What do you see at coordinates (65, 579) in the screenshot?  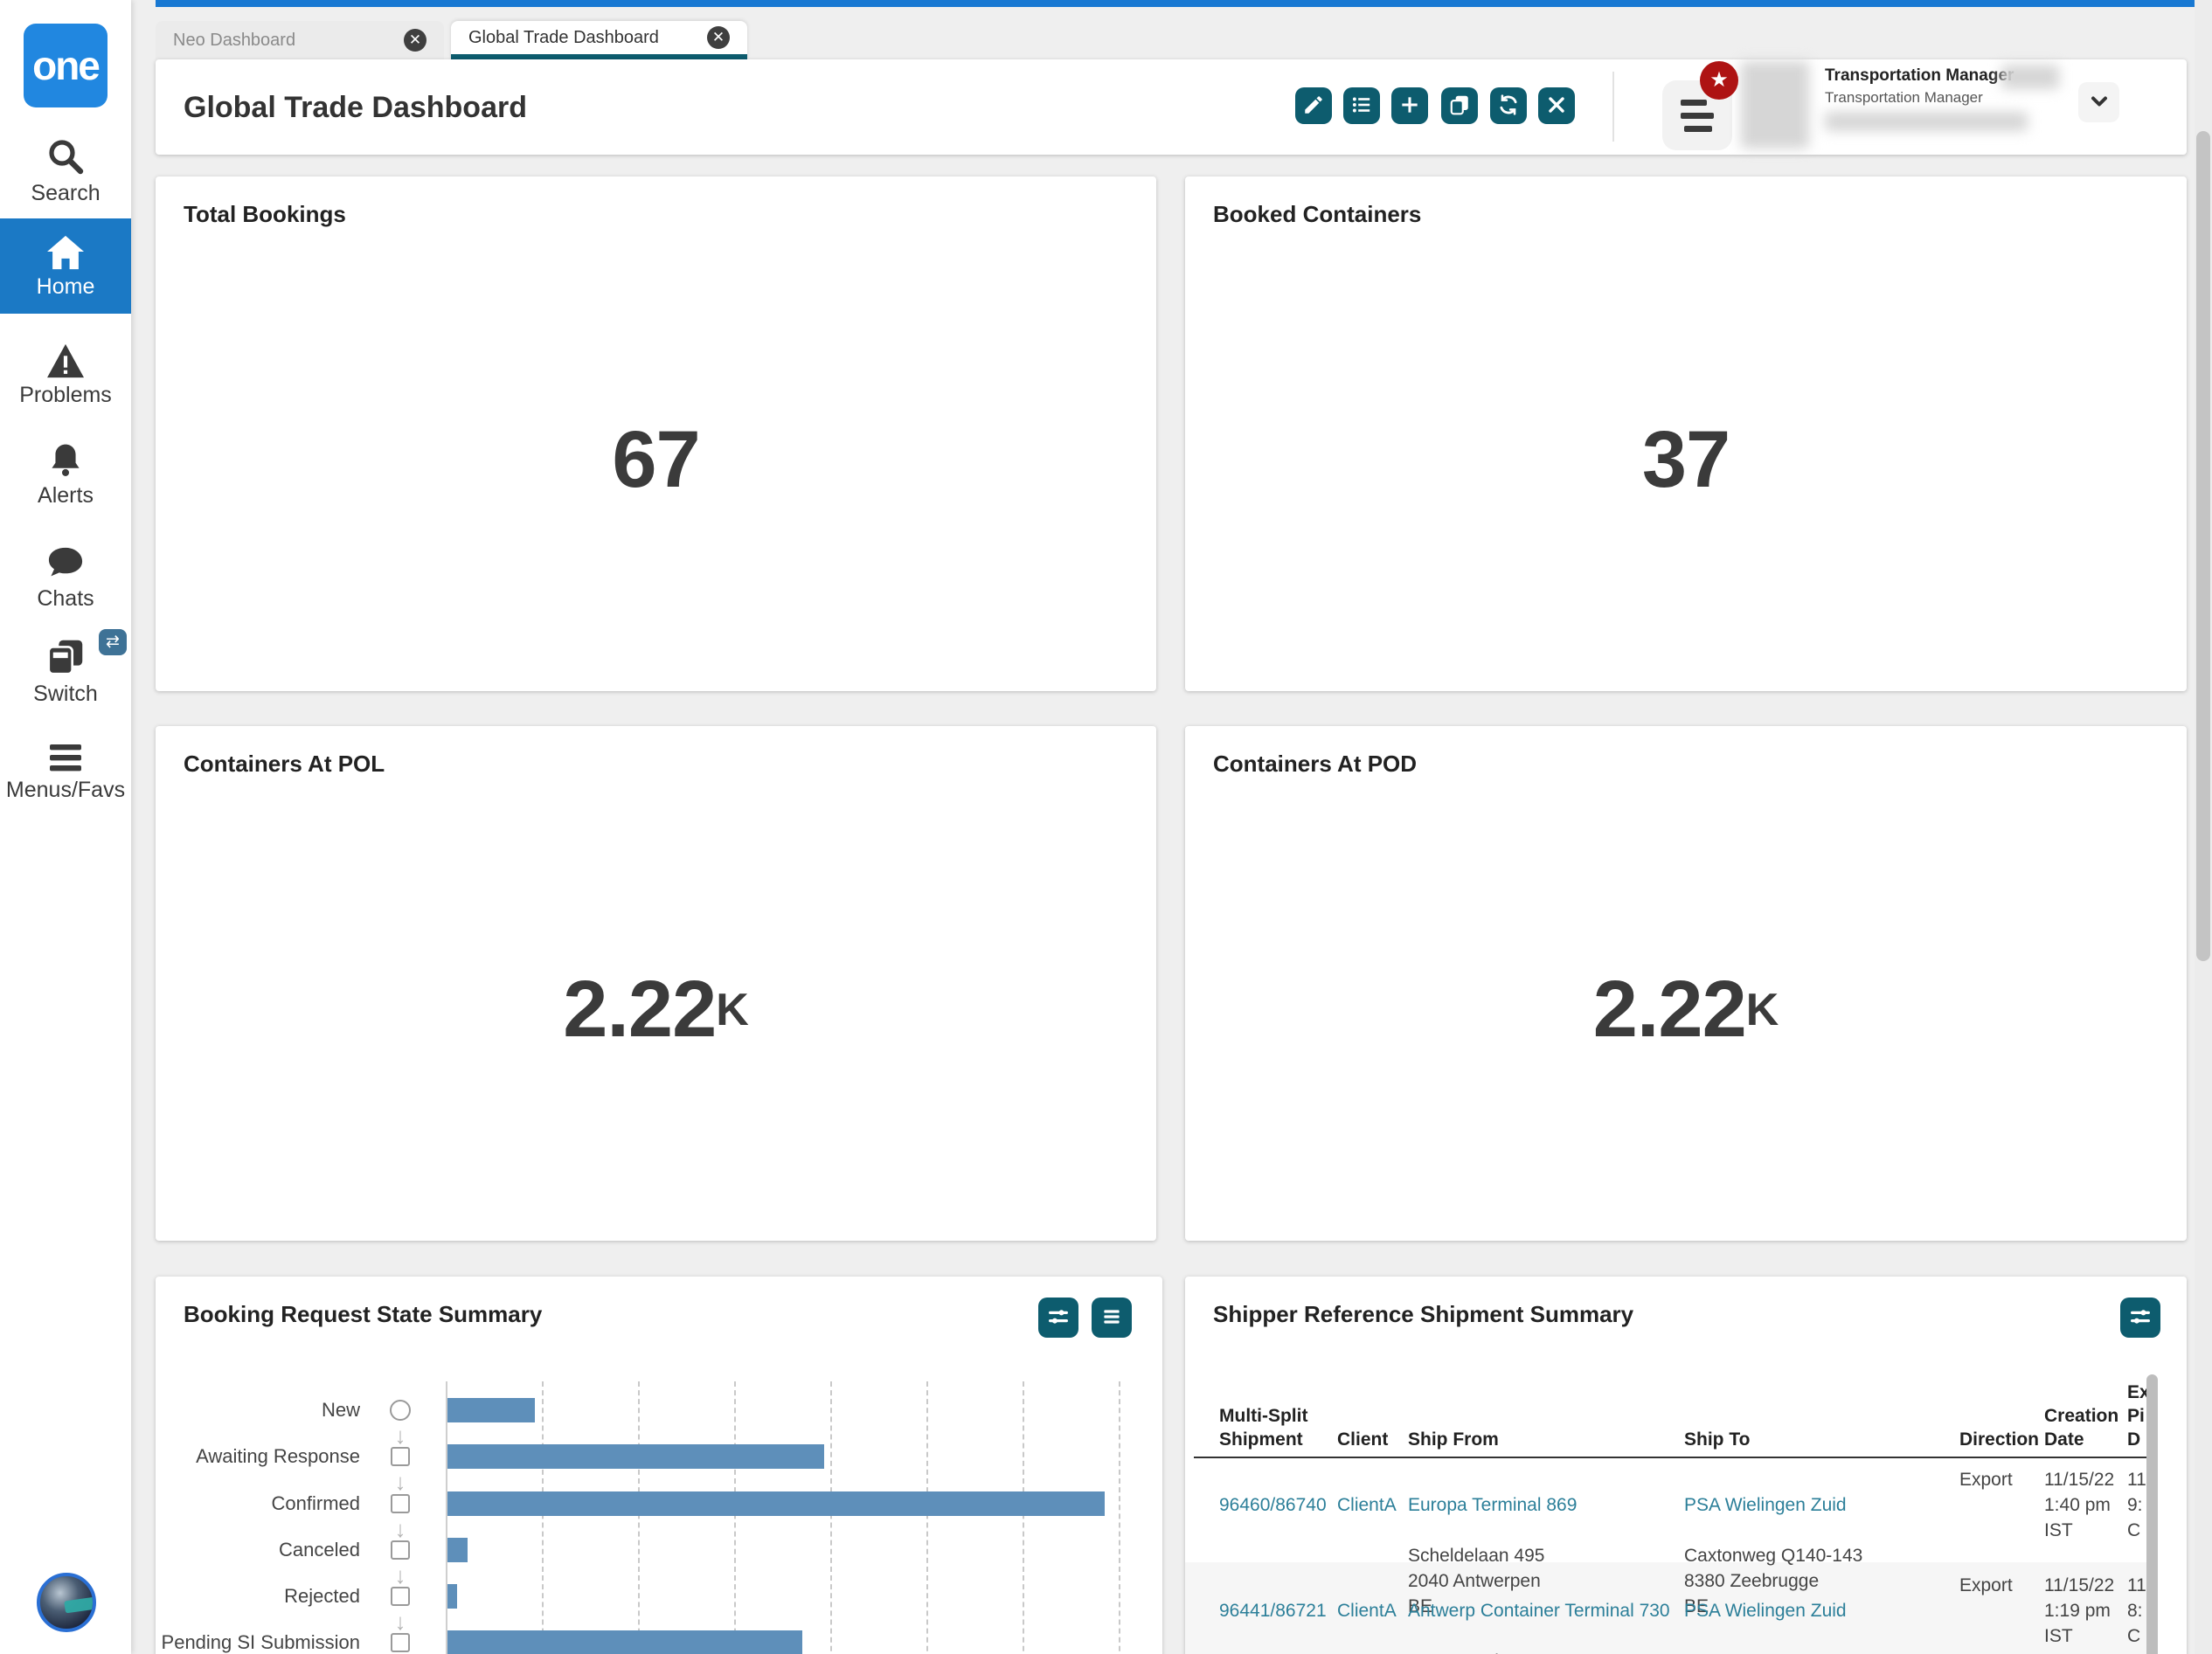 I see `sidebar-item-chats: Chats` at bounding box center [65, 579].